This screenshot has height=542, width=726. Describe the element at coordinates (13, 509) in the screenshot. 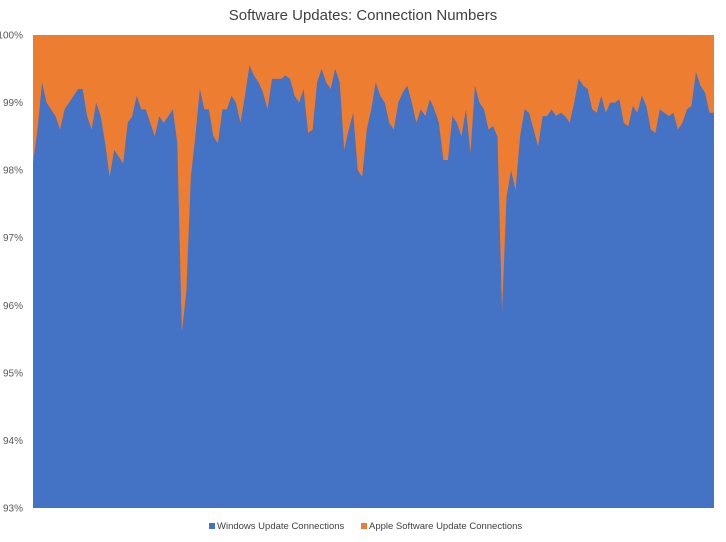

I see `y-tick-label: 93%` at that location.